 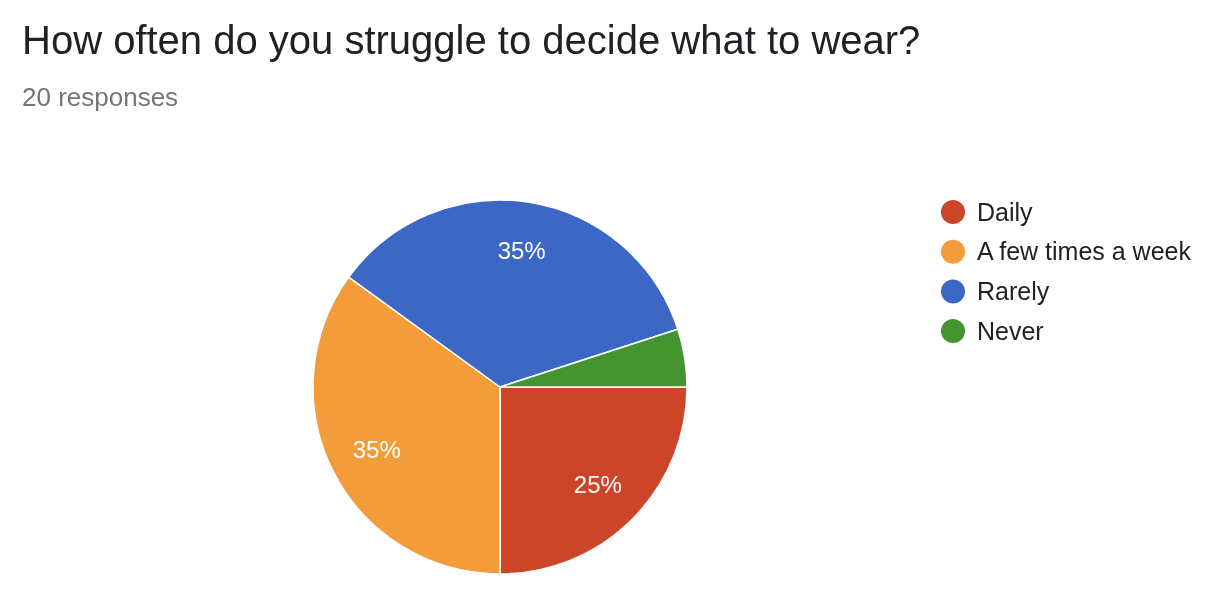 What do you see at coordinates (1013, 291) in the screenshot?
I see `legend-label: Rarely` at bounding box center [1013, 291].